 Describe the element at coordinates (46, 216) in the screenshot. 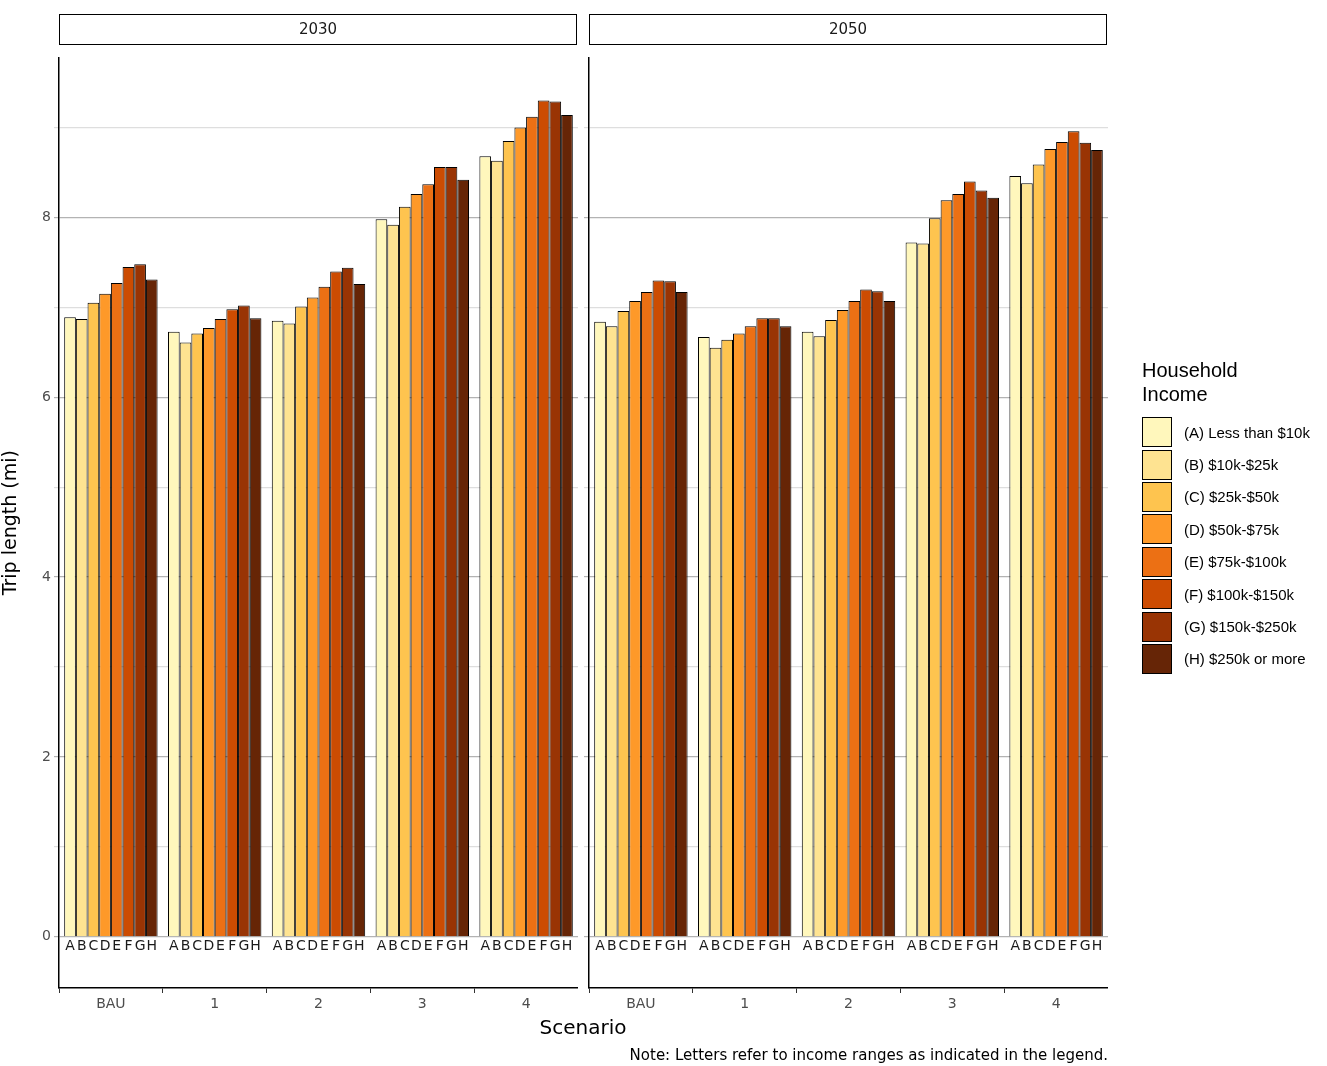

I see `y-tick-label: 8` at that location.